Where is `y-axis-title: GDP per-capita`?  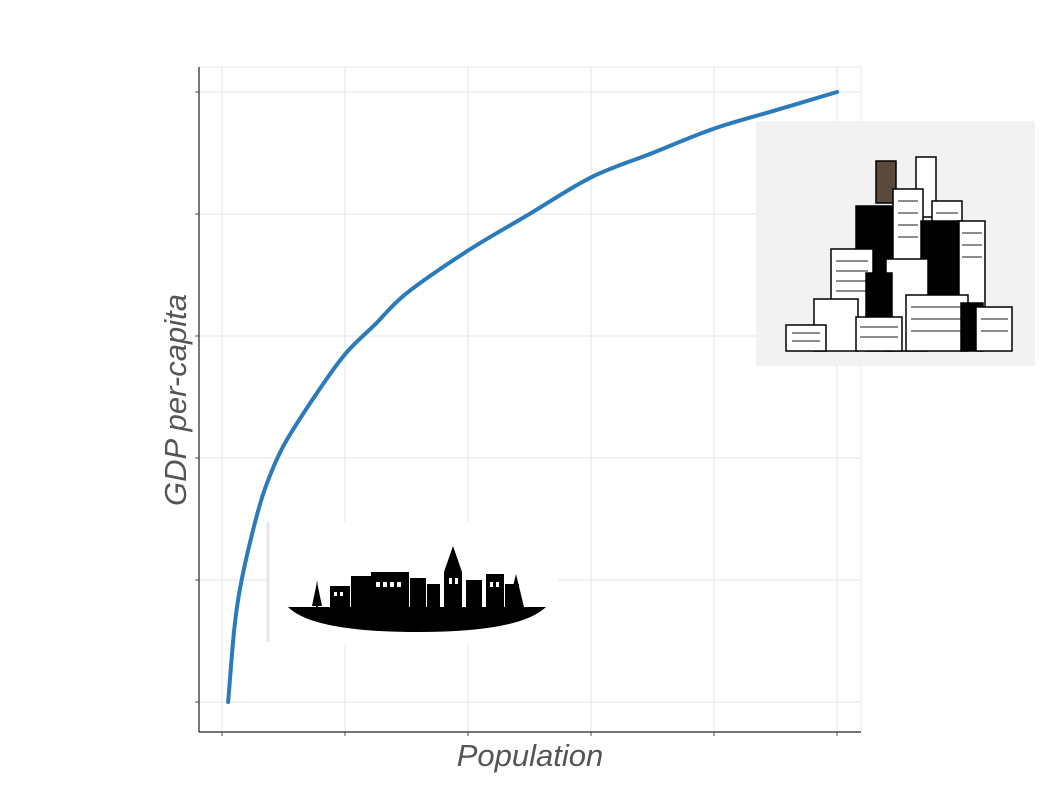 y-axis-title: GDP per-capita is located at coordinates (175, 400).